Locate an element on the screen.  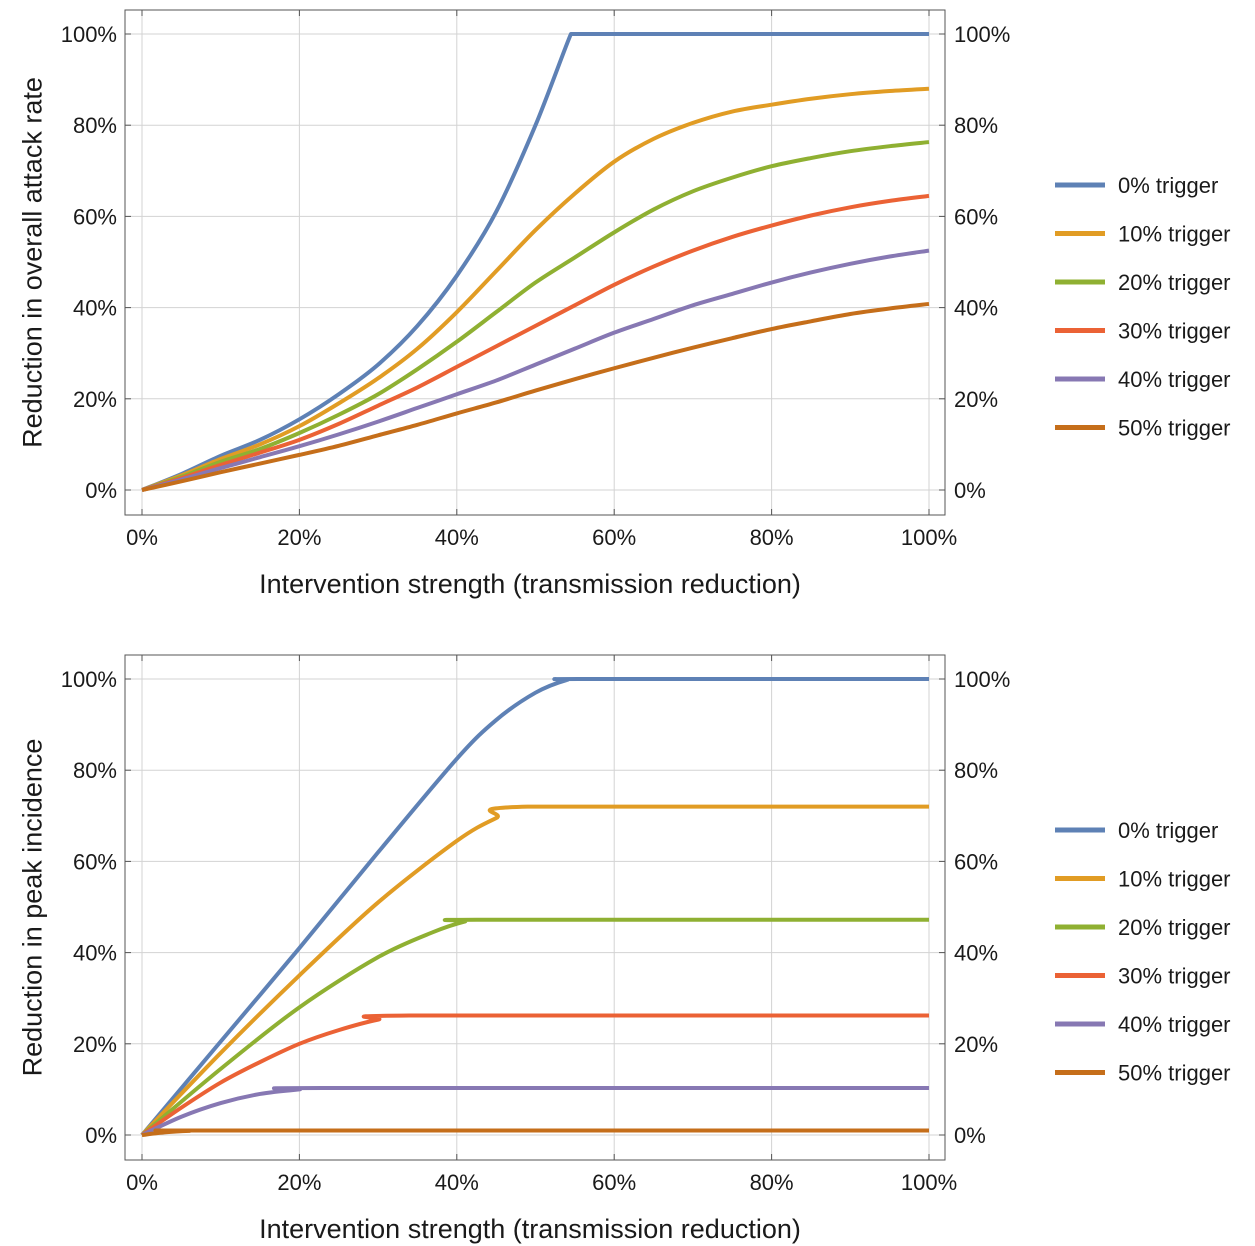
y-axis-label: Reduction in overall attack rate is located at coordinates (32, 262).